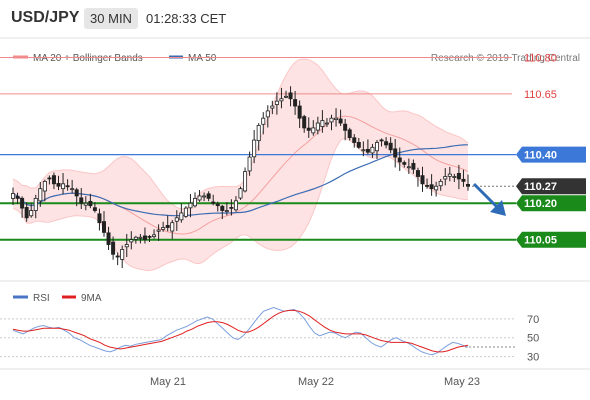  What do you see at coordinates (186, 18) in the screenshot?
I see `clock-time: 01:28:33 CET` at bounding box center [186, 18].